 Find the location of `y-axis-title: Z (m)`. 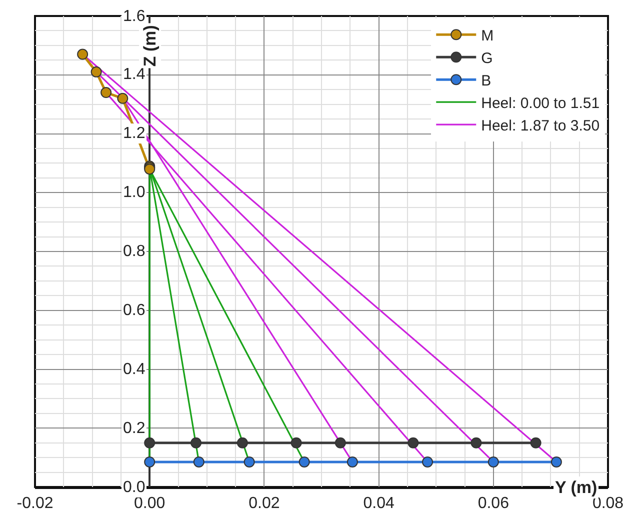

y-axis-title: Z (m) is located at coordinates (150, 46).